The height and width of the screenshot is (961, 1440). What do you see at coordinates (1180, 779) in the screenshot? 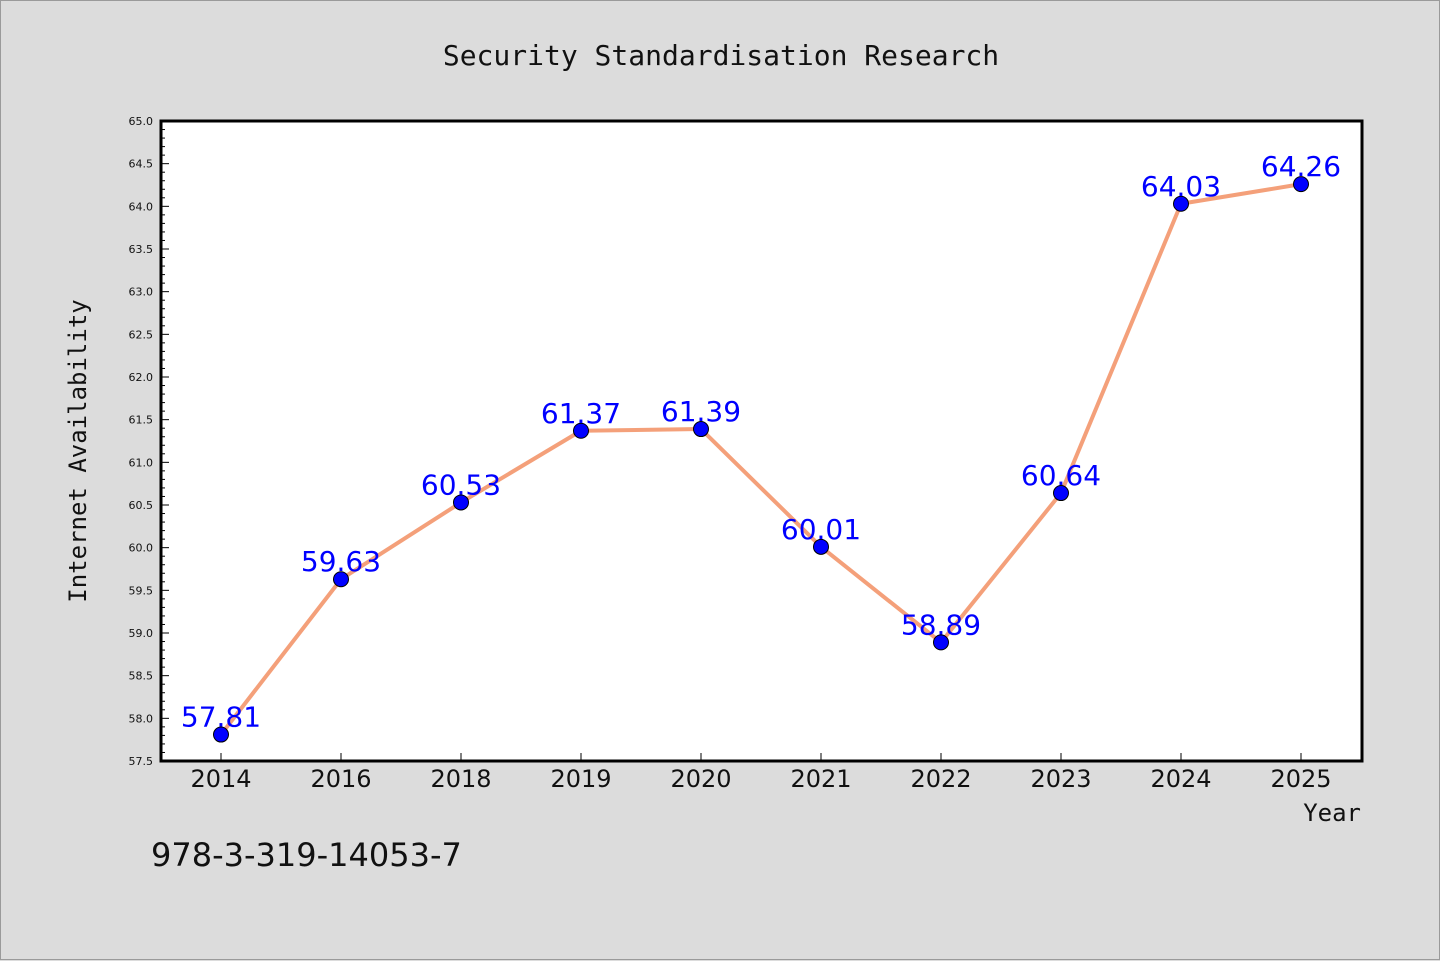
I see `x-tick-label: 2024` at bounding box center [1180, 779].